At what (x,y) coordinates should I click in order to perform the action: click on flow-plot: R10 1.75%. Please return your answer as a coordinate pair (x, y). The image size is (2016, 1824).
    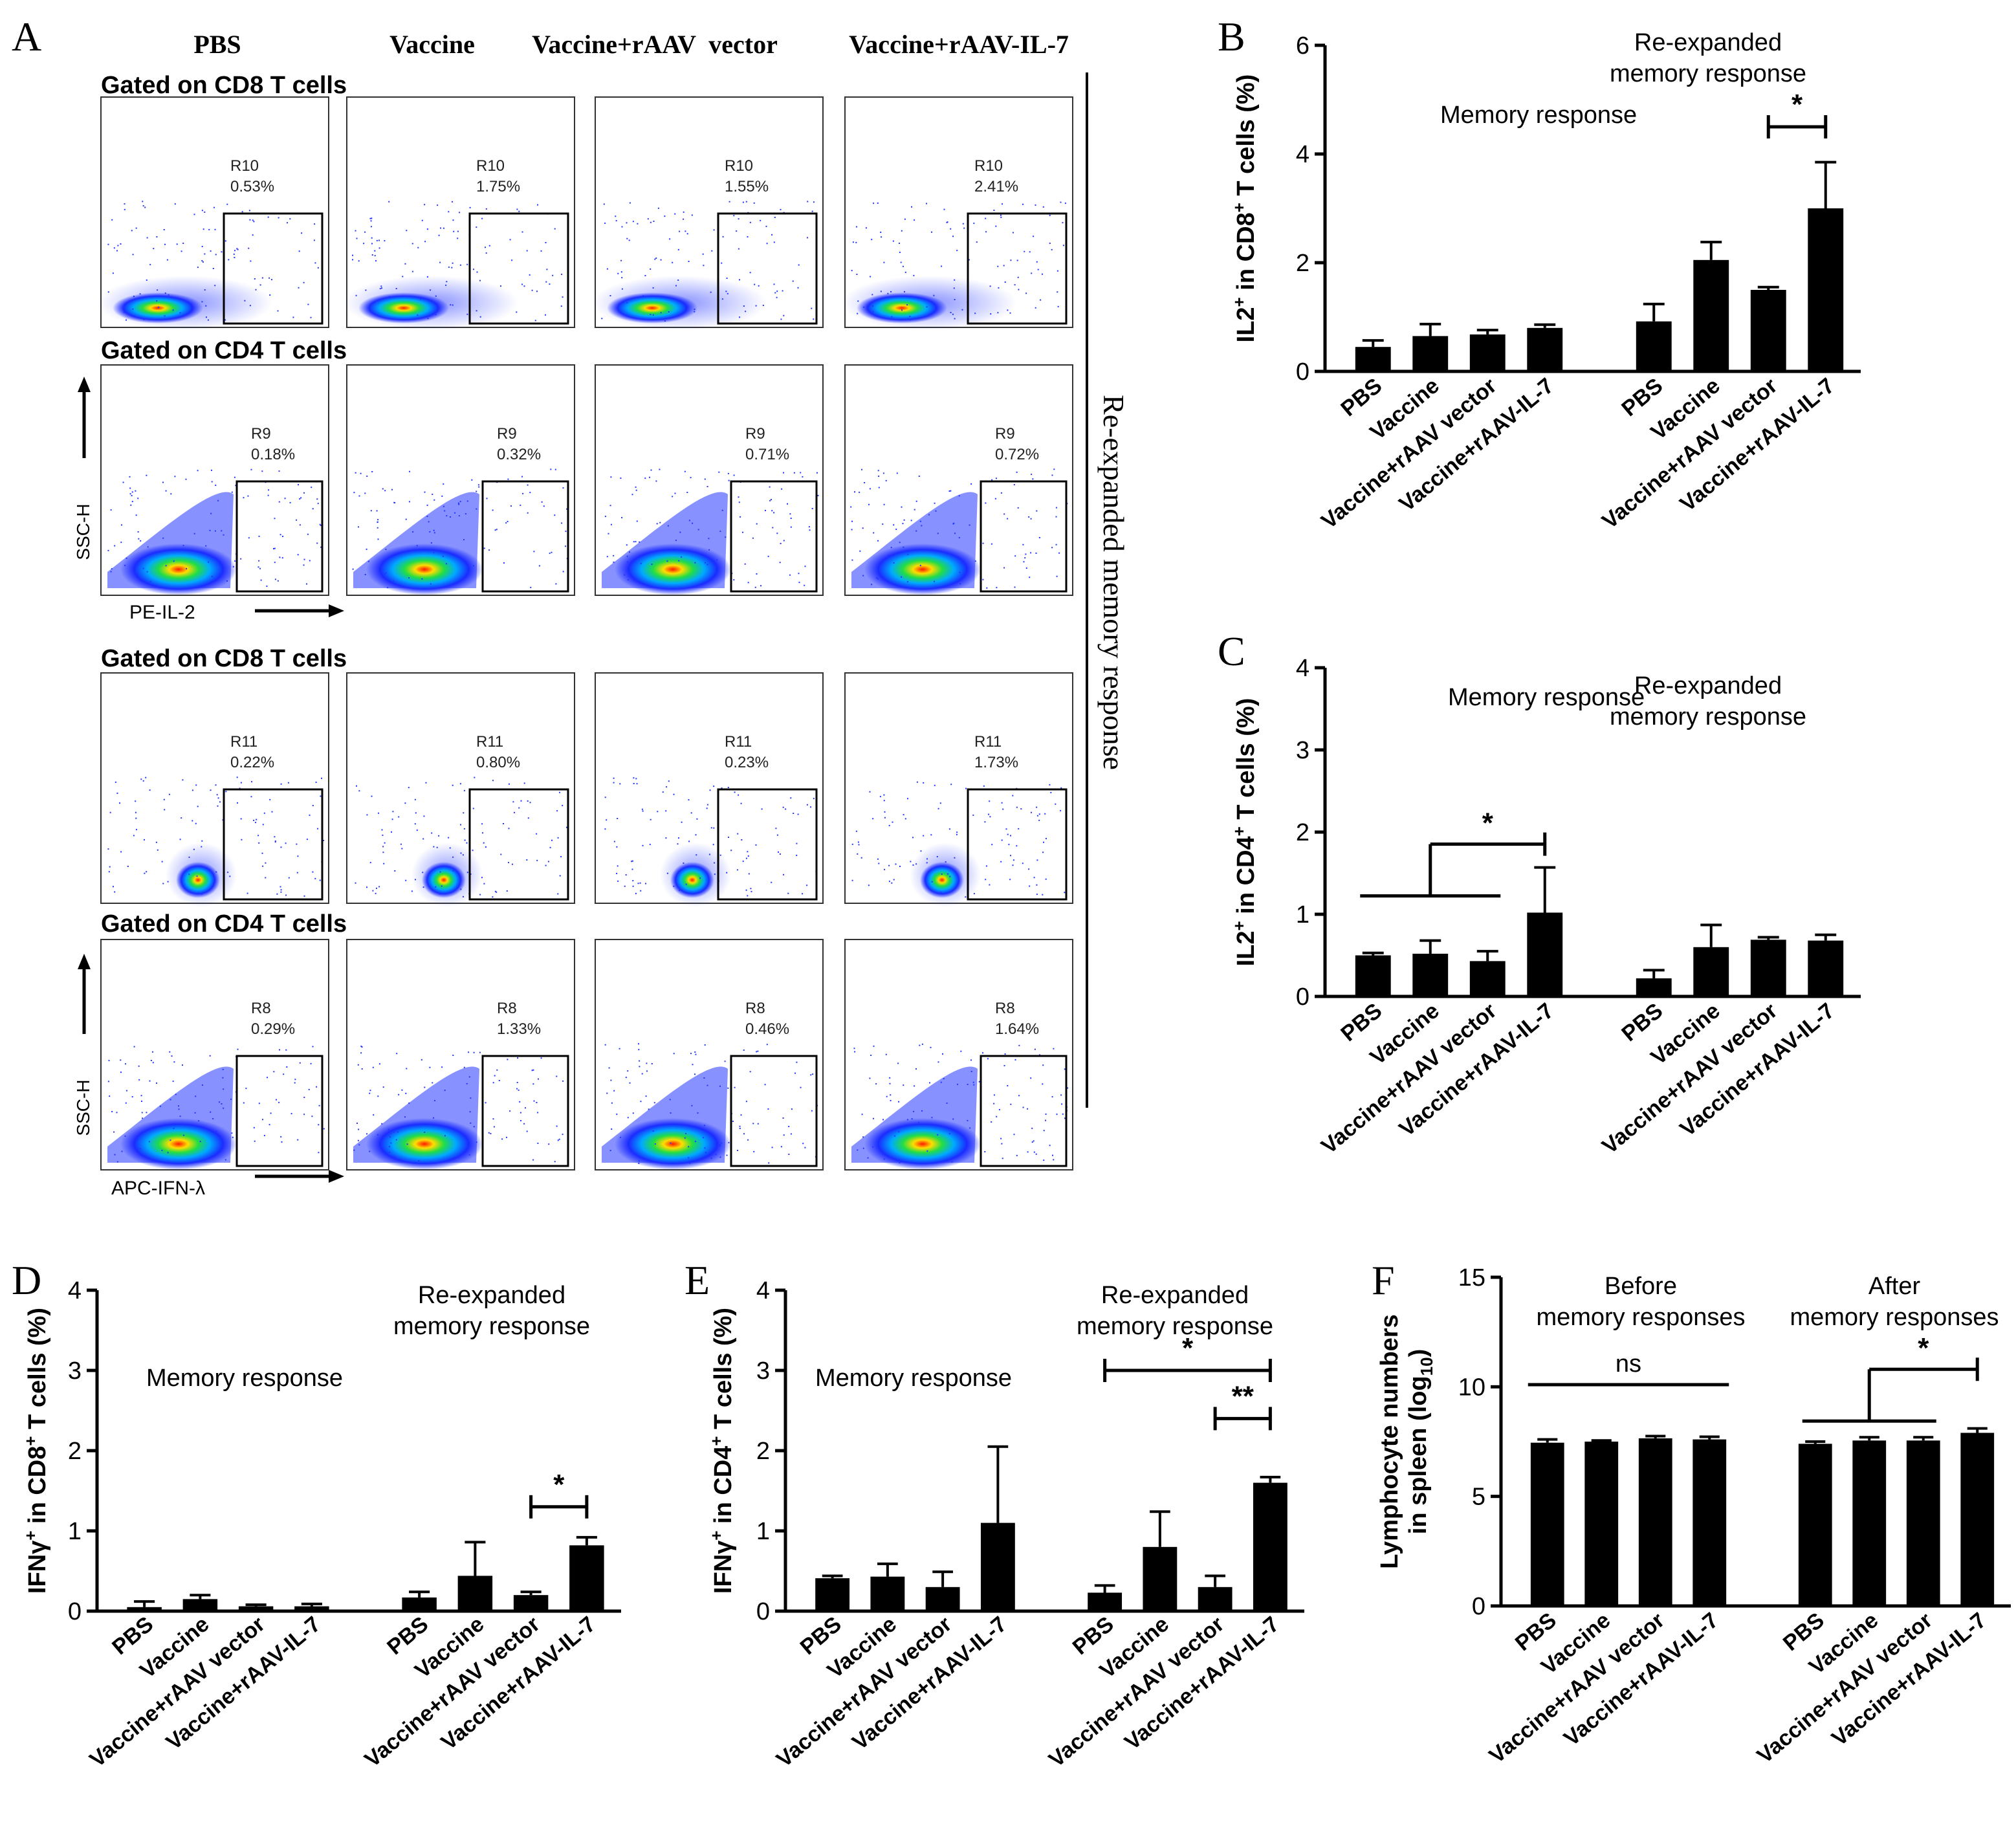
    Looking at the image, I should click on (459, 213).